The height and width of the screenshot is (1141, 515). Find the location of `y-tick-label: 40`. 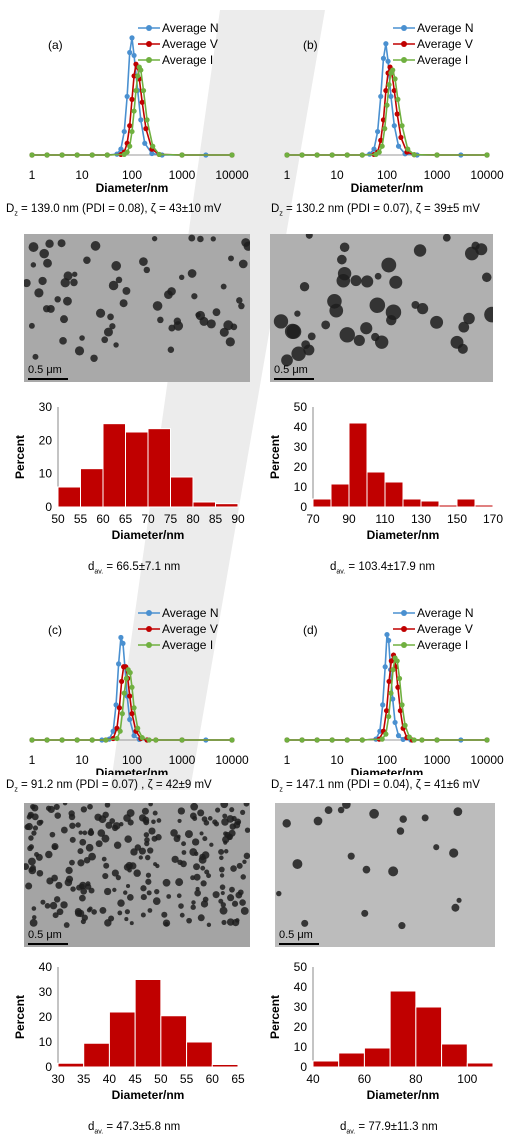

y-tick-label: 40 is located at coordinates (301, 987).